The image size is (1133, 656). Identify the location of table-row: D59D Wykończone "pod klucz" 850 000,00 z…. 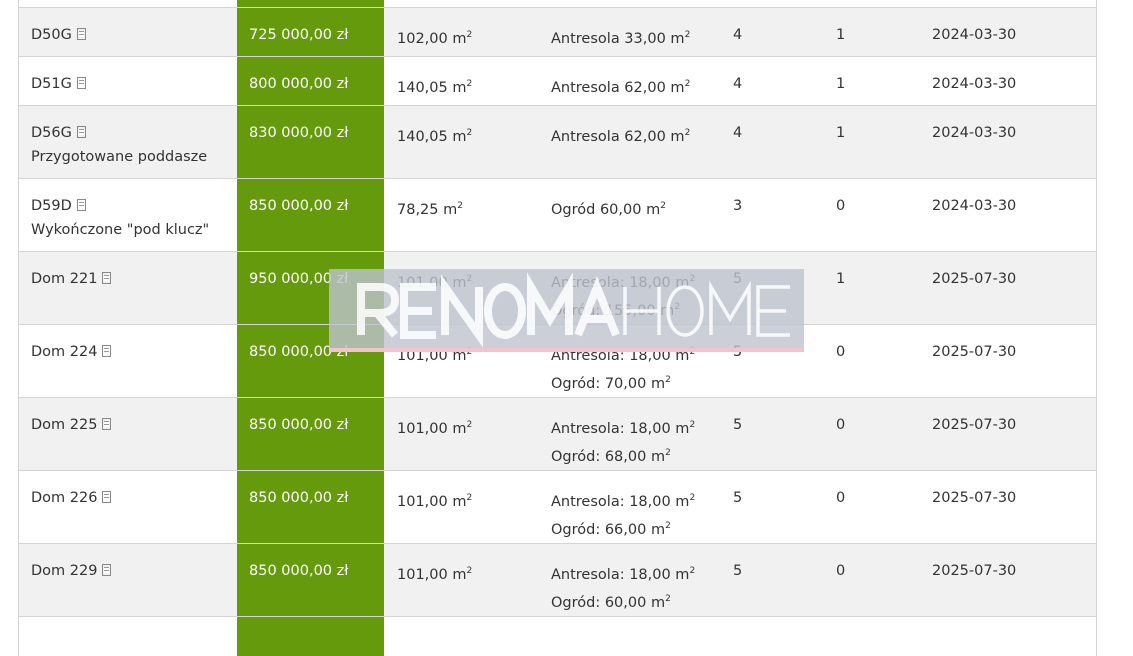
(557, 214).